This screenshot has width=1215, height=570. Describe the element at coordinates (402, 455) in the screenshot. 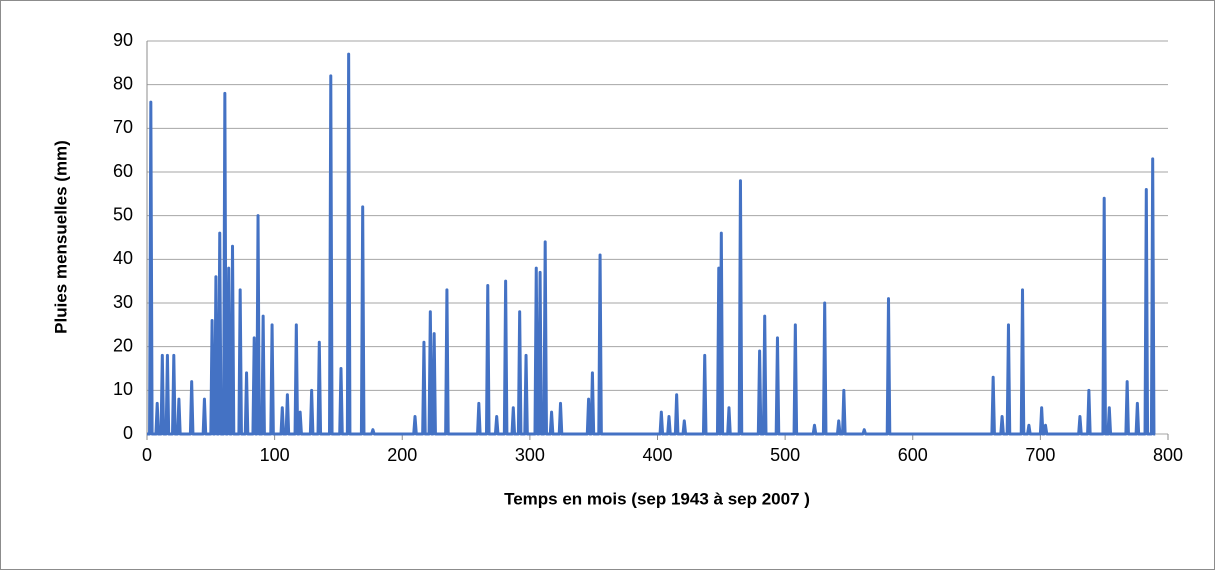

I see `x-tick-label: 200` at that location.